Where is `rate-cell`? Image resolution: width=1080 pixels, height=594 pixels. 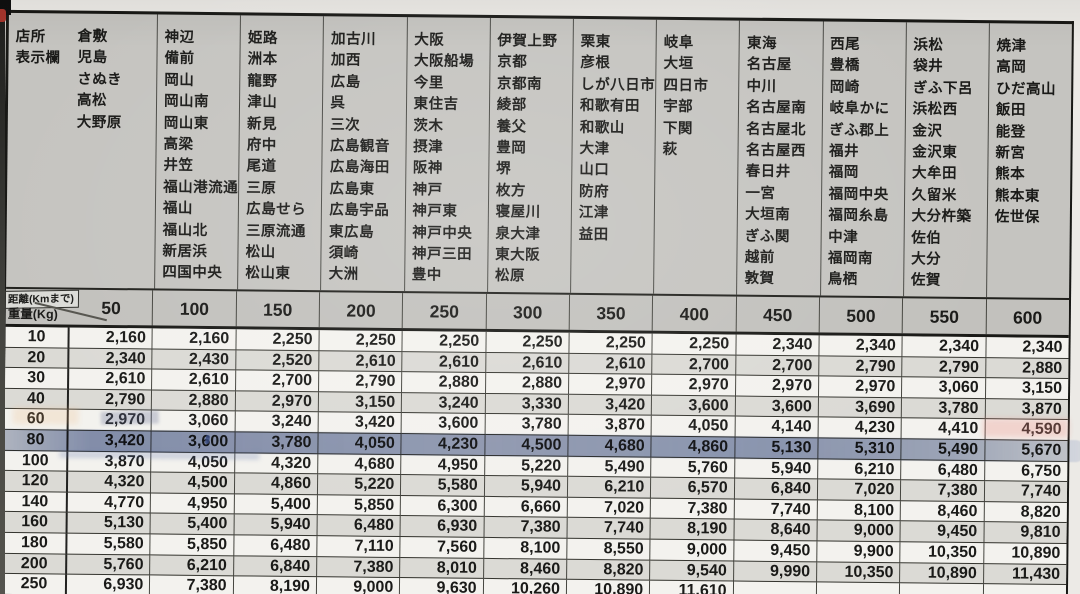
rate-cell is located at coordinates (1024, 589).